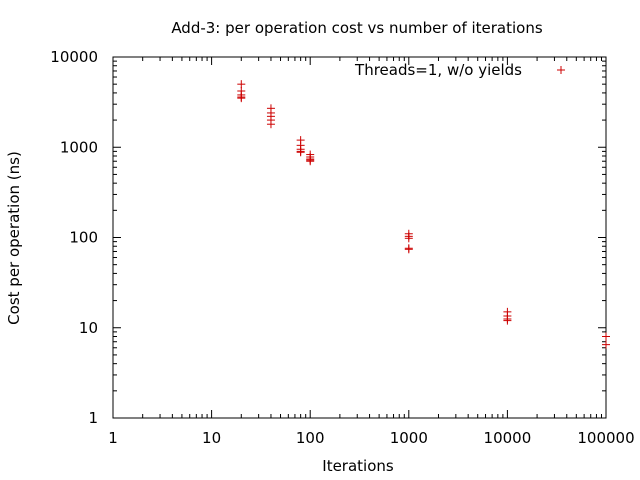 This screenshot has width=640, height=480. What do you see at coordinates (88, 328) in the screenshot?
I see `y-tick-label: 10` at bounding box center [88, 328].